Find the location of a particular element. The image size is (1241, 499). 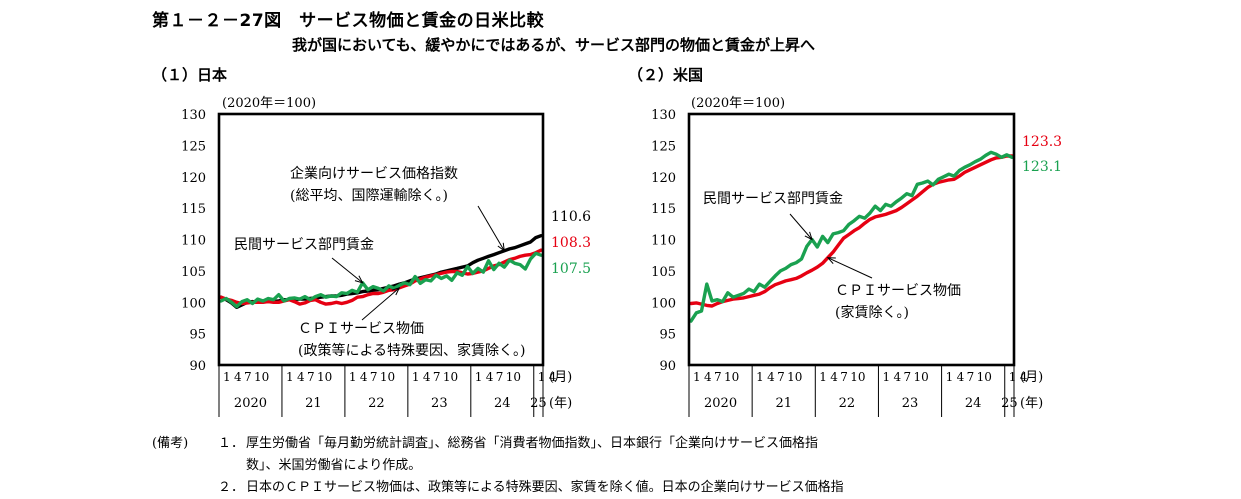

end-value-label: 123.1 is located at coordinates (1042, 167).